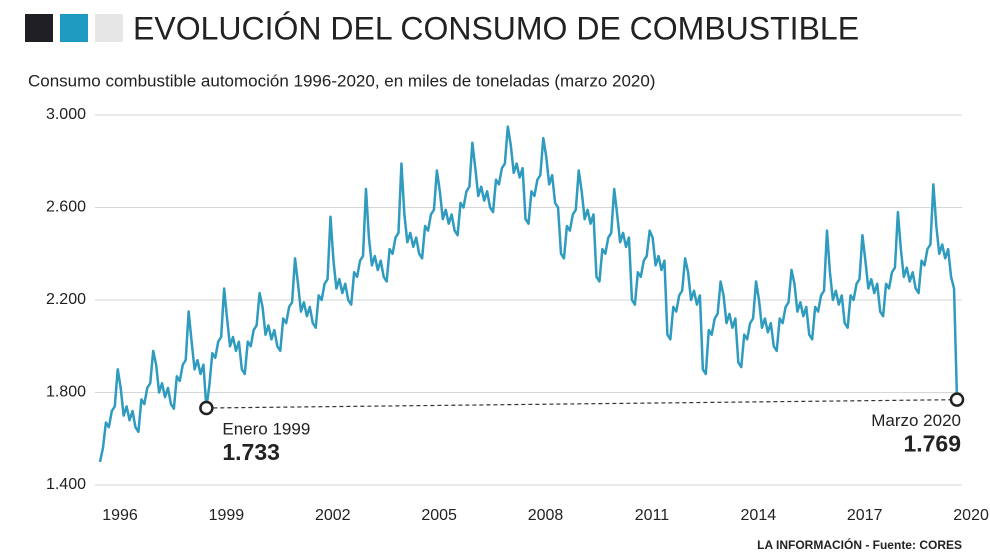 The image size is (990, 556). What do you see at coordinates (66, 207) in the screenshot?
I see `y-tick-label: 2.600` at bounding box center [66, 207].